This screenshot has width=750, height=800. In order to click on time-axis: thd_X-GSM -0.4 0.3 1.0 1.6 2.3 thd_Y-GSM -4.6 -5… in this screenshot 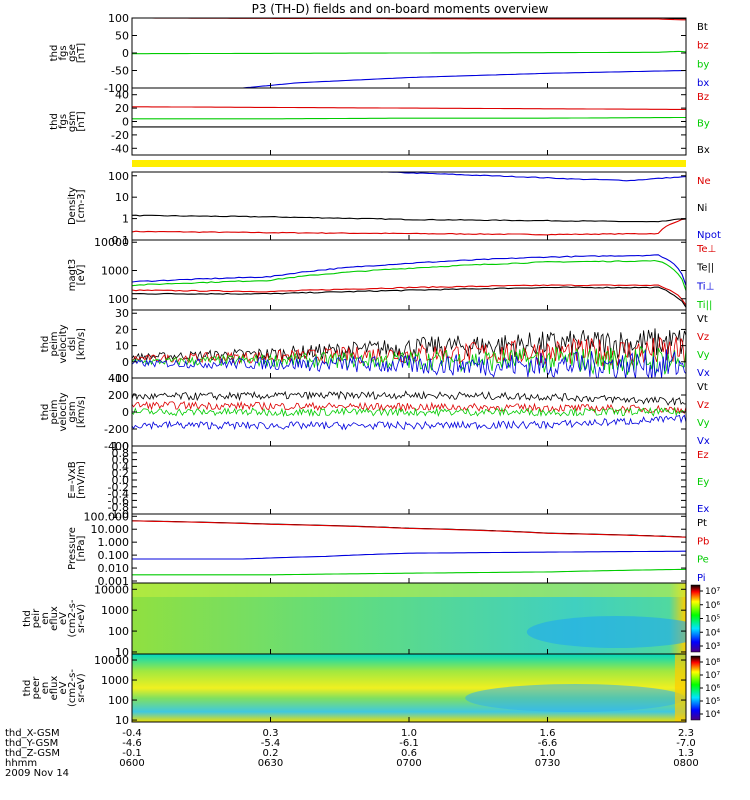, I will do `click(352, 748)`.